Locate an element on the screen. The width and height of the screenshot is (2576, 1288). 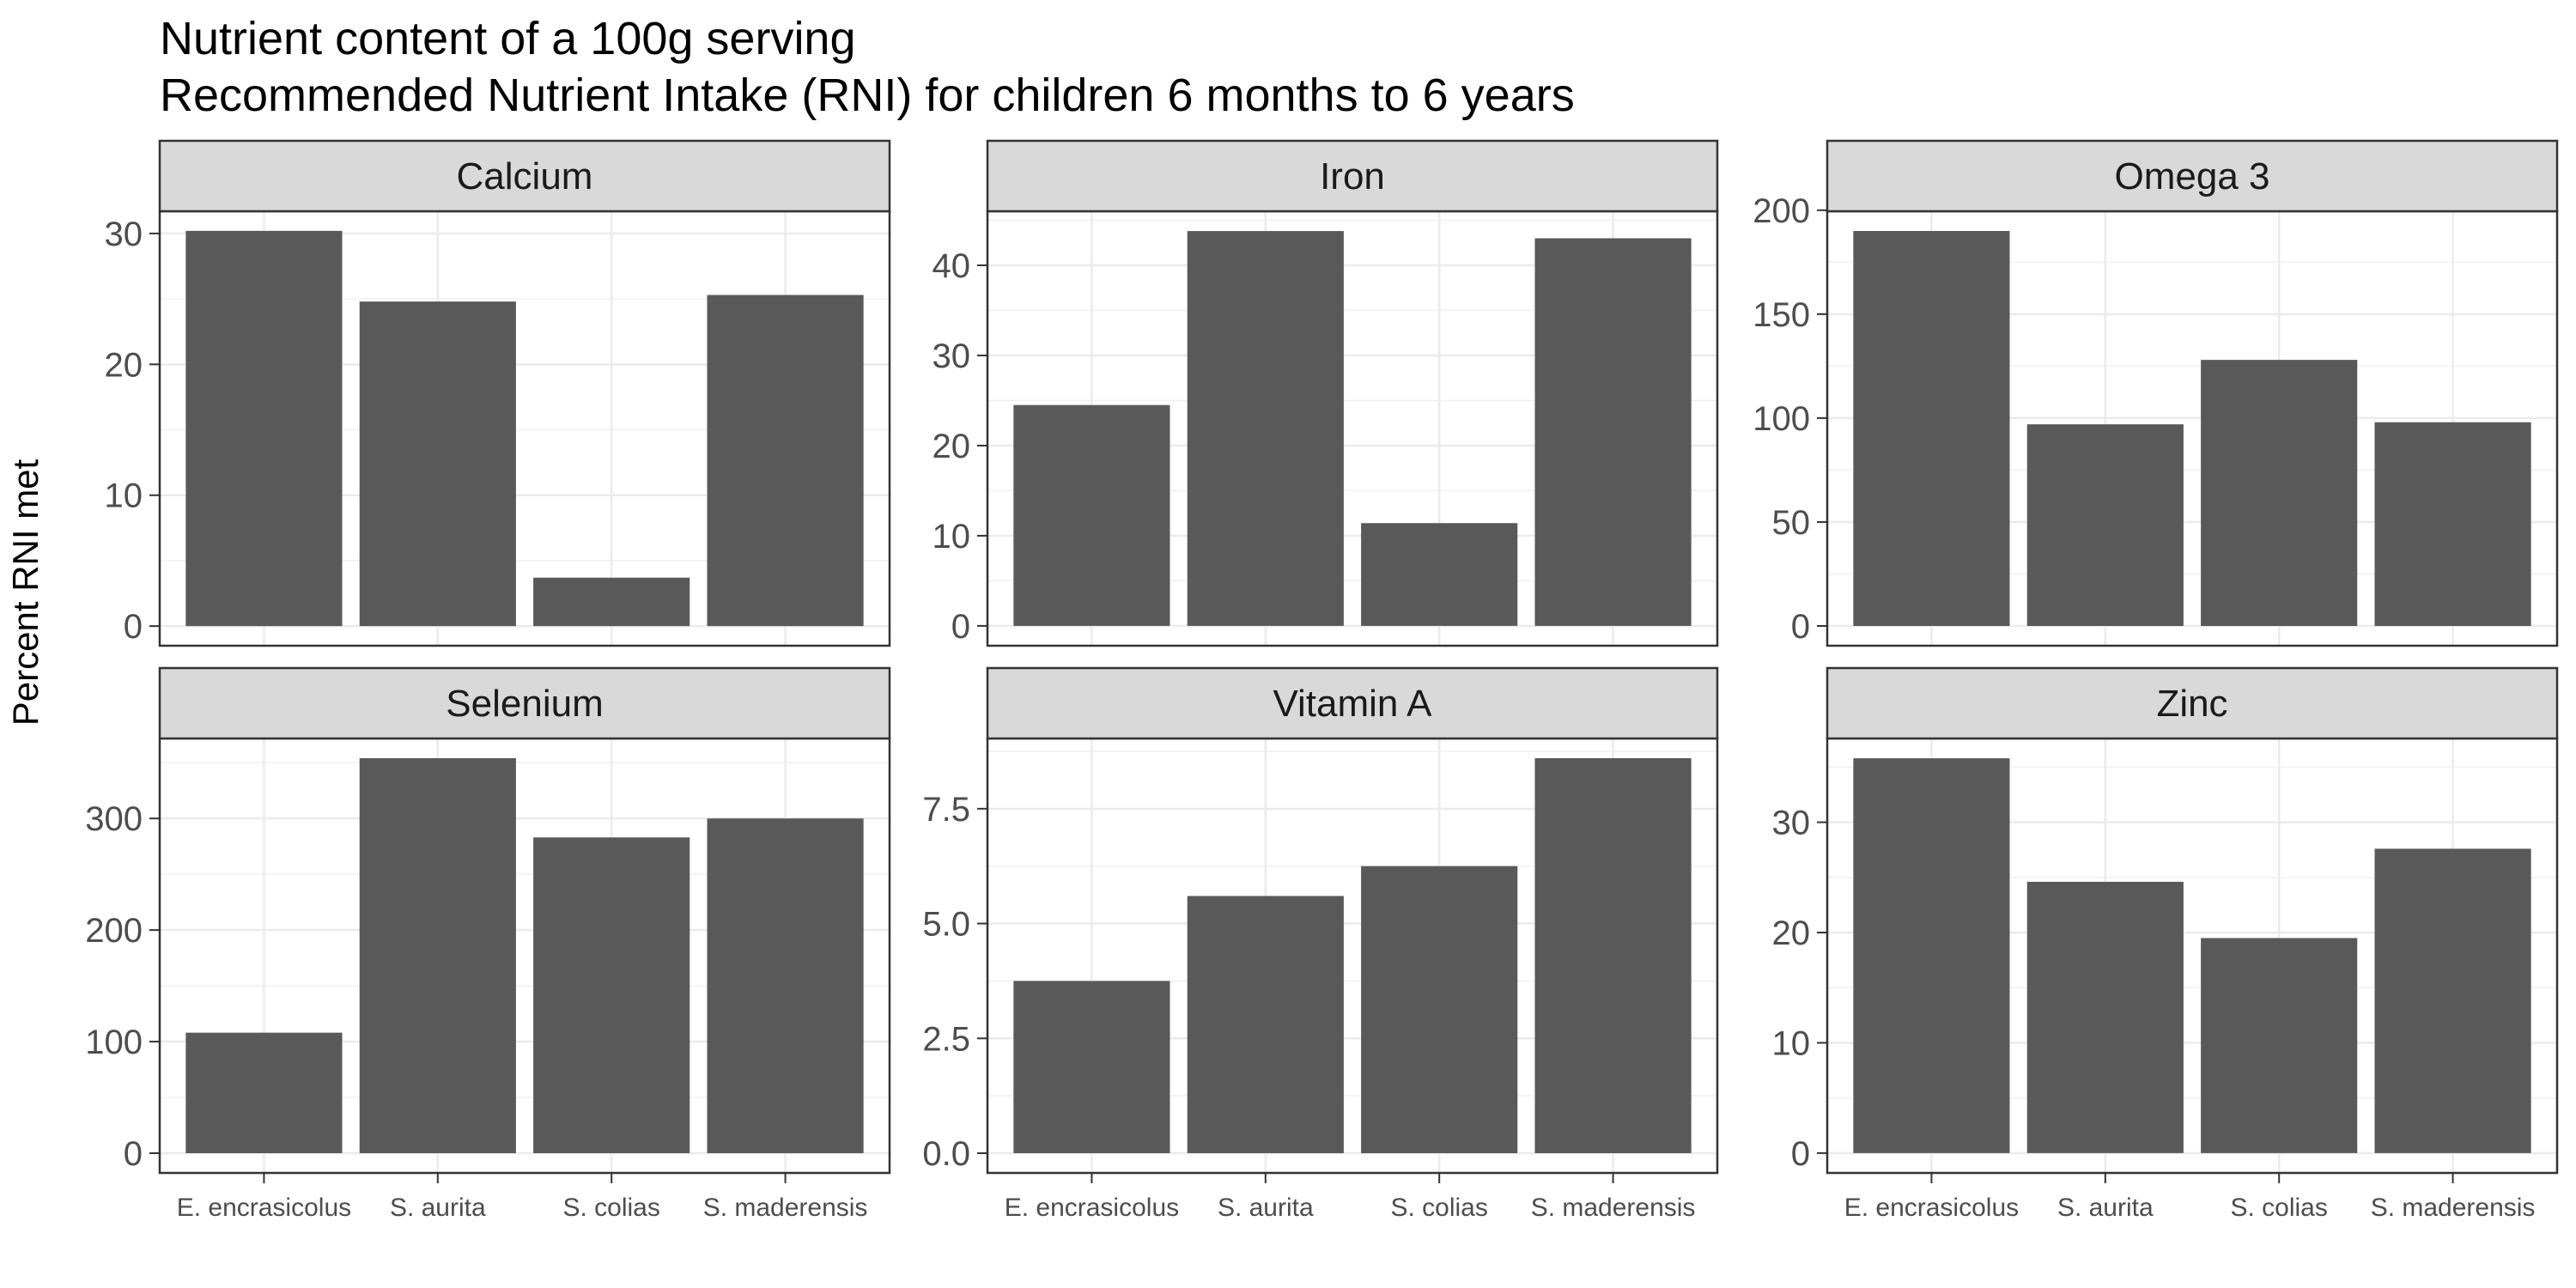
bar-selenium-s-aurita is located at coordinates (438, 955).